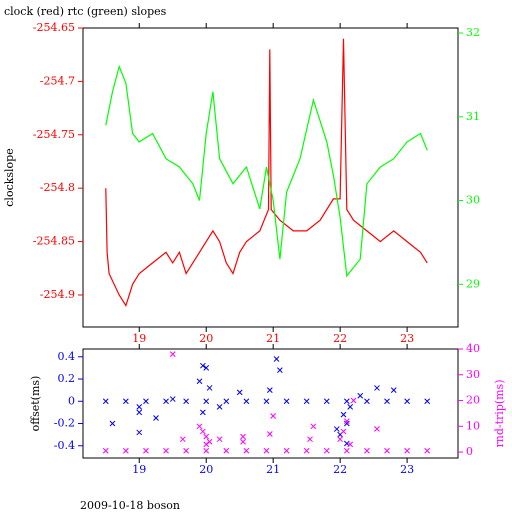 The height and width of the screenshot is (512, 512). Describe the element at coordinates (499, 414) in the screenshot. I see `y2-axis-label: rnd-trip(ms)` at that location.